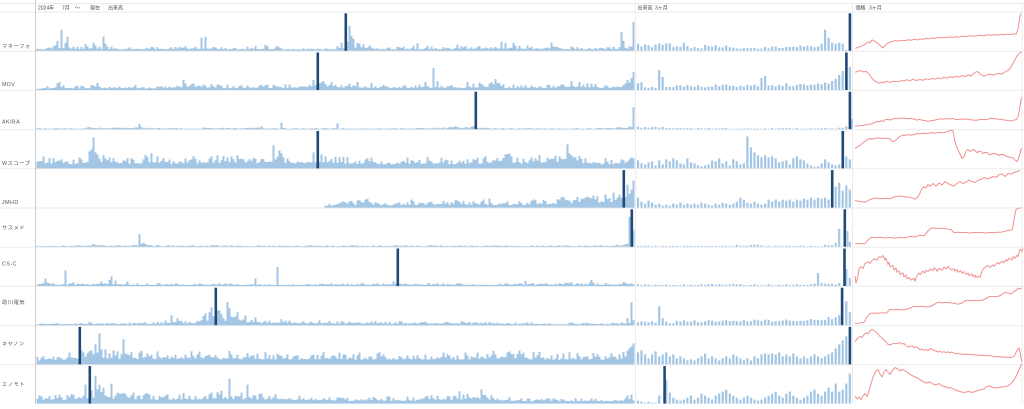 This screenshot has height=409, width=1024. I want to click on svg-text: CS-C, so click(9, 265).